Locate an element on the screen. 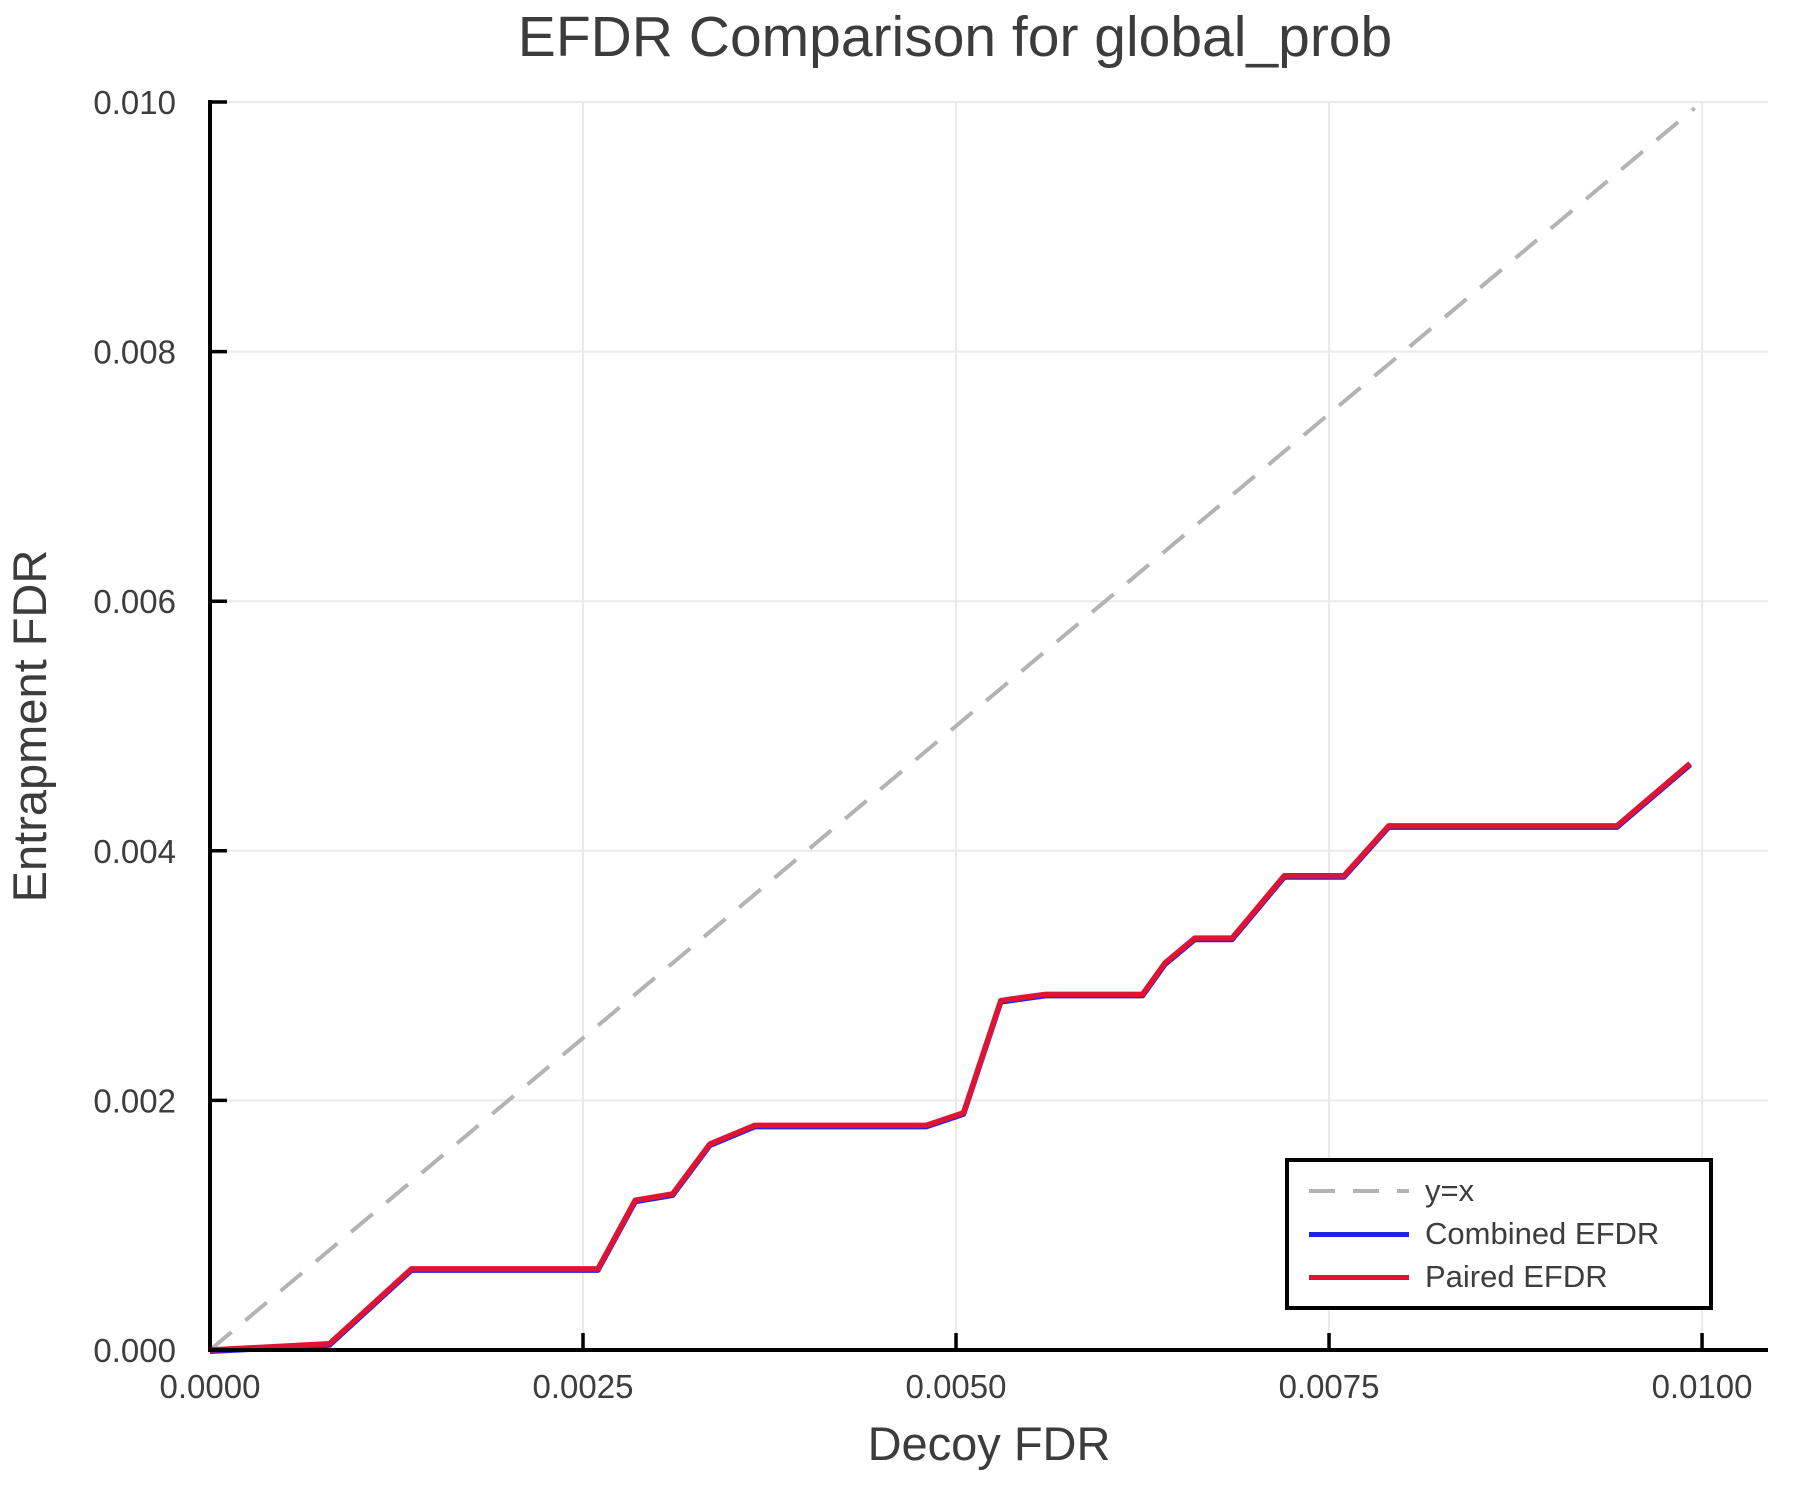 The height and width of the screenshot is (1500, 1800). legend-label-yx: y=x is located at coordinates (1450, 1190).